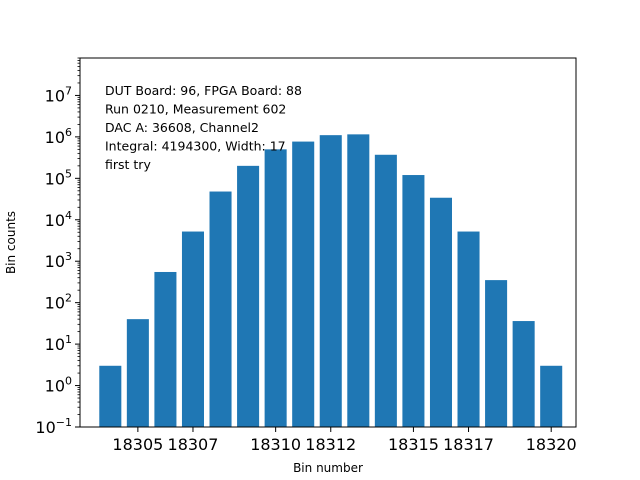 This screenshot has width=640, height=480. What do you see at coordinates (203, 90) in the screenshot?
I see `annotation-line: DUT Board: 96, FPGA Board: 88` at bounding box center [203, 90].